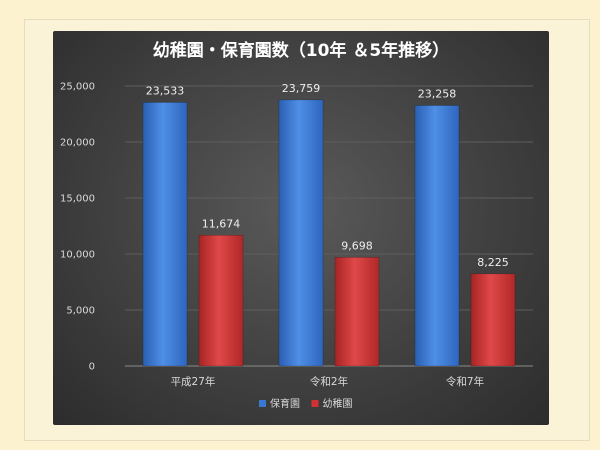  Describe the element at coordinates (221, 223) in the screenshot. I see `data-label: 11,674` at that location.